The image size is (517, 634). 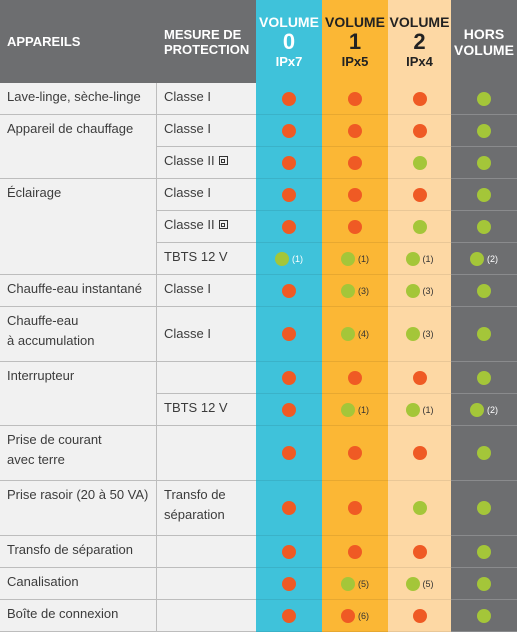 I want to click on volume-cell-v2: (5), so click(x=419, y=584).